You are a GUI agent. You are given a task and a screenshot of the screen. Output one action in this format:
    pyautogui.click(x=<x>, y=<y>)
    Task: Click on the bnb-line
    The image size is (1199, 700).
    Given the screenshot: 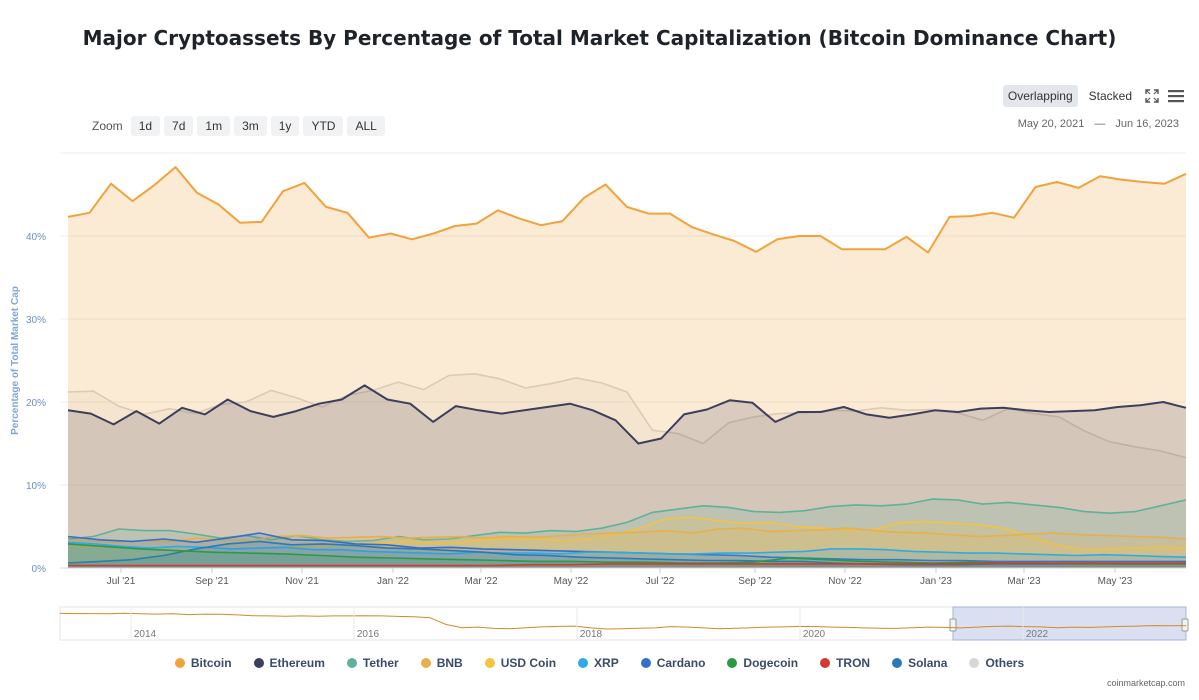 What is the action you would take?
    pyautogui.click(x=627, y=535)
    